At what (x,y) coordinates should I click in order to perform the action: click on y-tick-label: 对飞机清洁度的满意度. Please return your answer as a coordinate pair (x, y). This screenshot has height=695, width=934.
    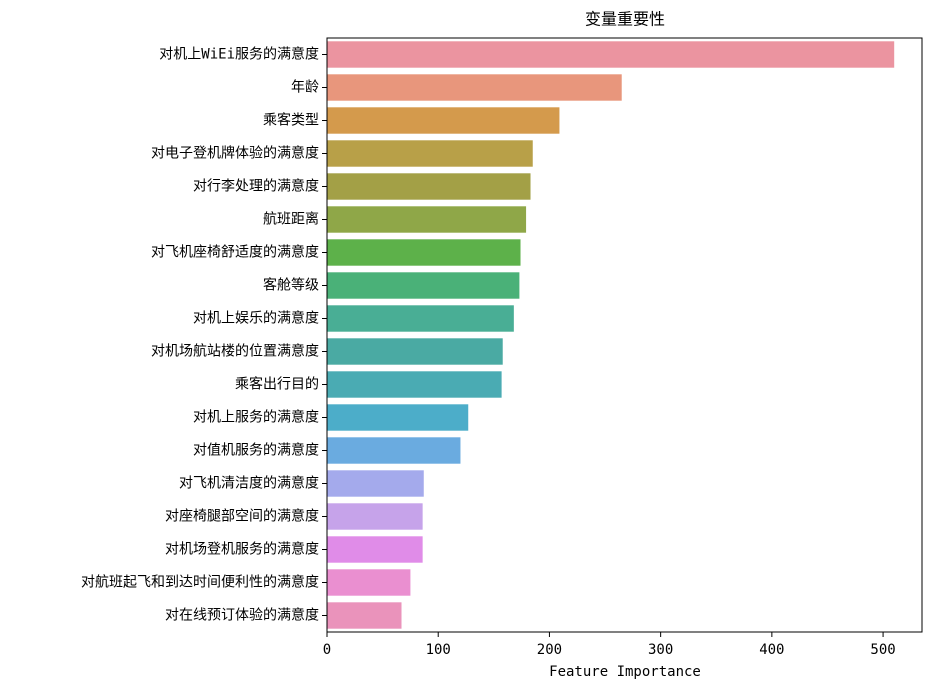
    Looking at the image, I should click on (249, 483).